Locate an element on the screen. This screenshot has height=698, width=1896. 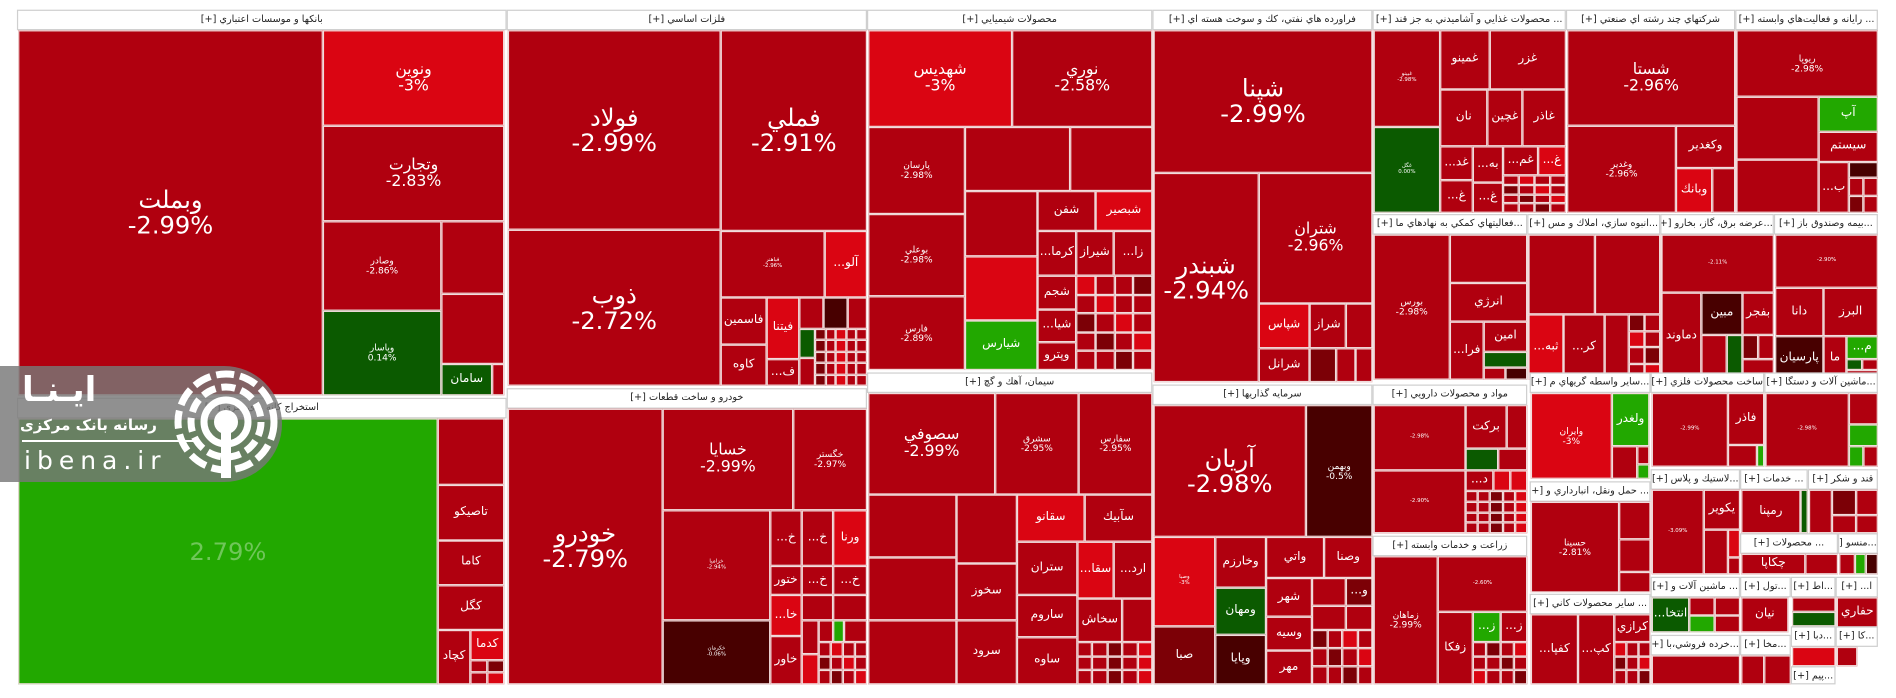
stock-tile: كاما is located at coordinates (471, 563).